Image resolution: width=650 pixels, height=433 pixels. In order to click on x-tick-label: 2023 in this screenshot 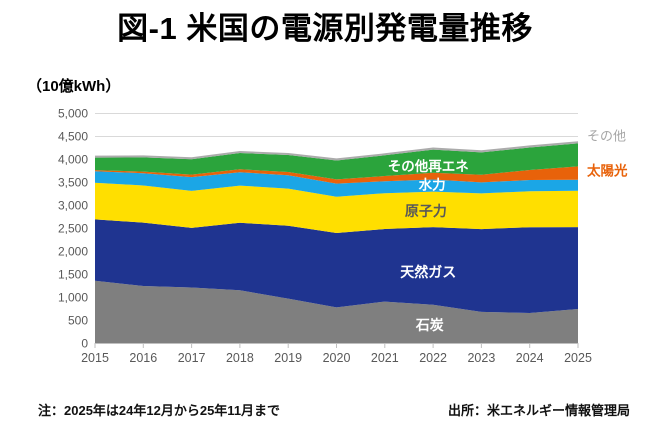, I will do `click(481, 358)`.